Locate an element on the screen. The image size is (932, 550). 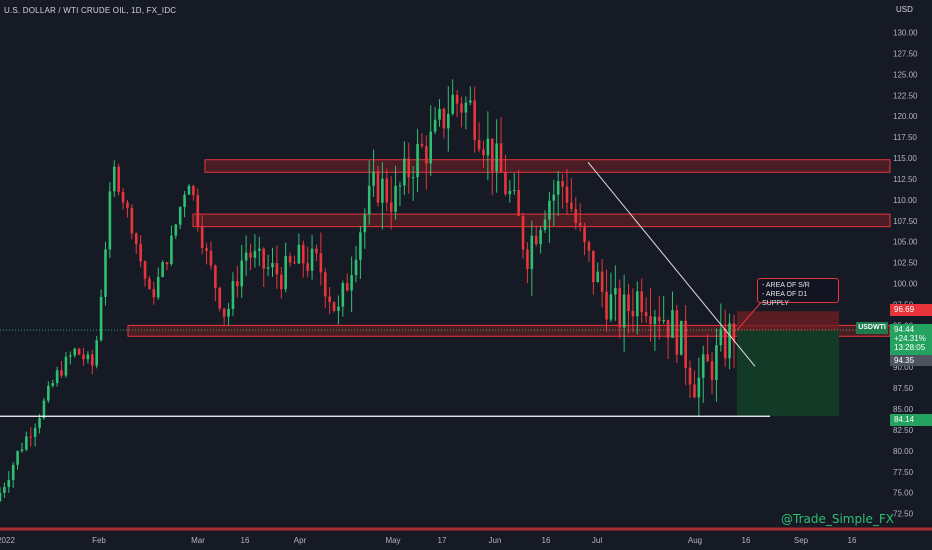
y-tick-label: 72.50 is located at coordinates (903, 514).